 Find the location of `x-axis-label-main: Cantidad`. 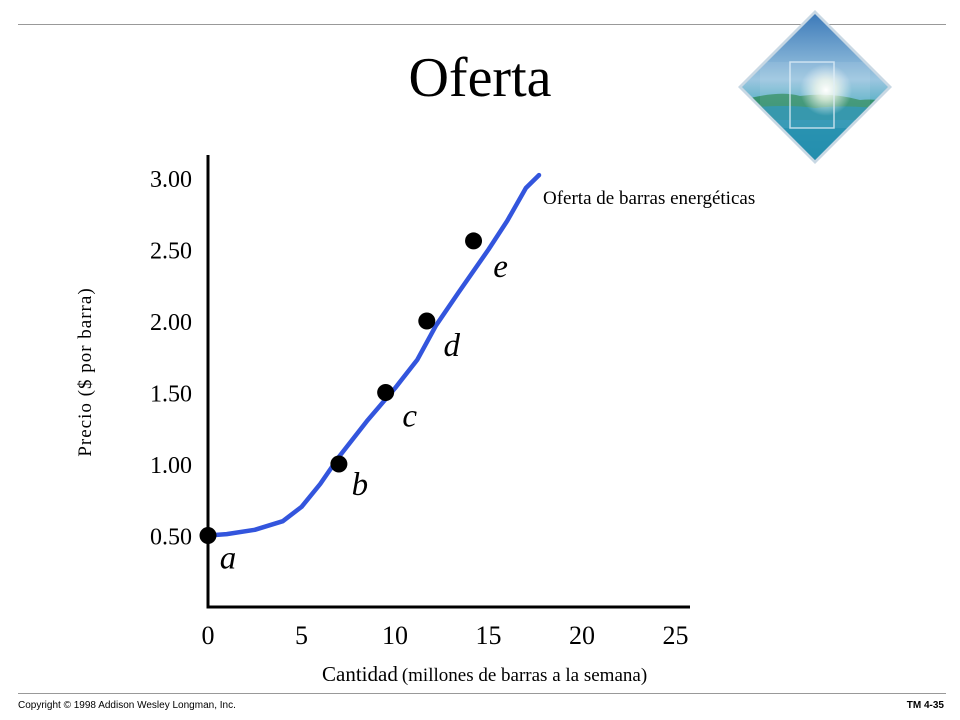

x-axis-label-main: Cantidad is located at coordinates (360, 674).